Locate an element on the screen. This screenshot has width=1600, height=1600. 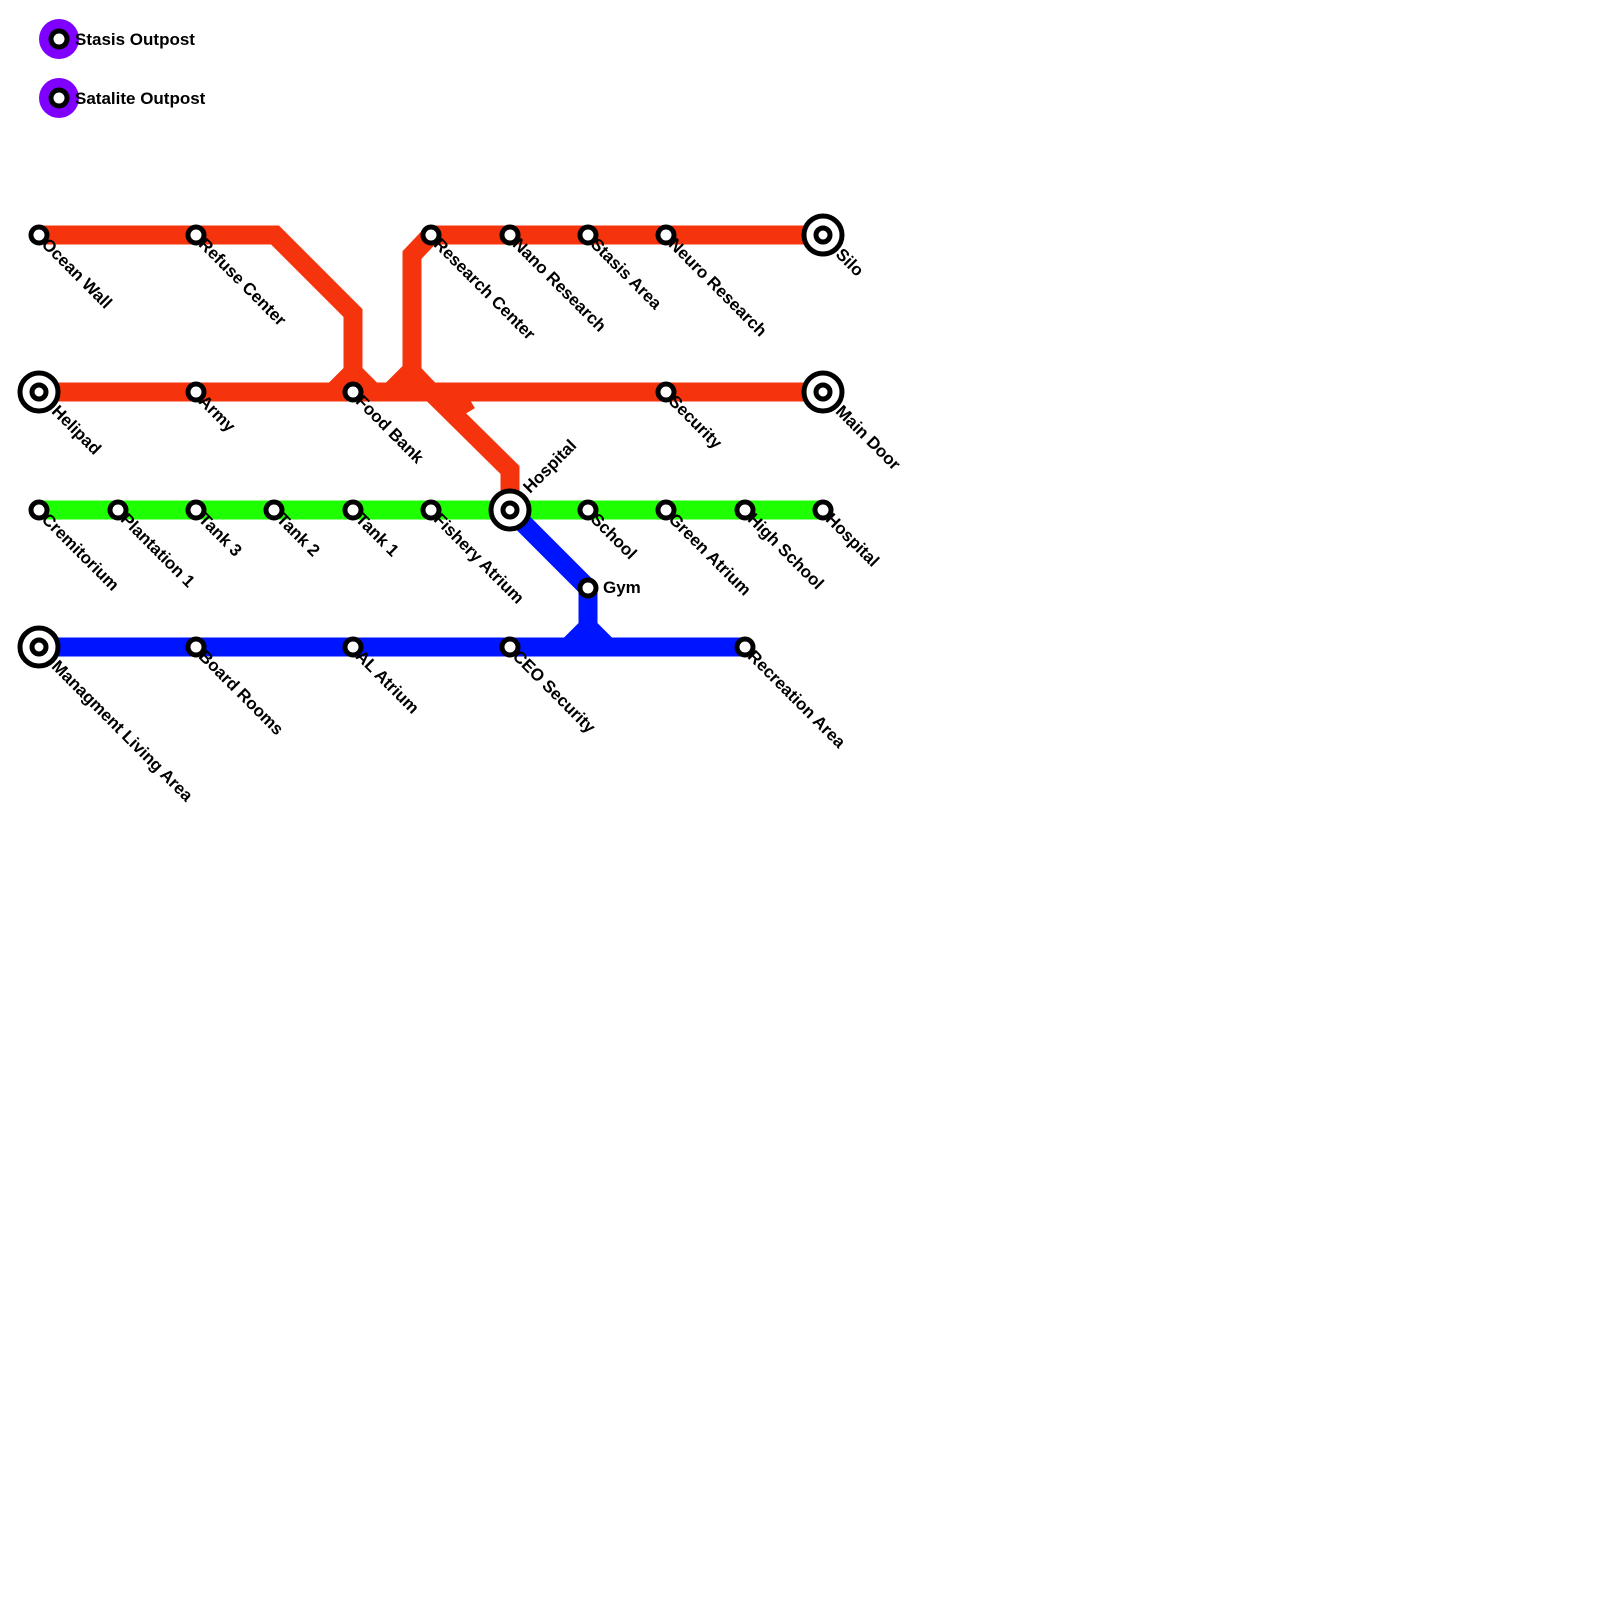
station-label: Food Bank is located at coordinates (390, 430).